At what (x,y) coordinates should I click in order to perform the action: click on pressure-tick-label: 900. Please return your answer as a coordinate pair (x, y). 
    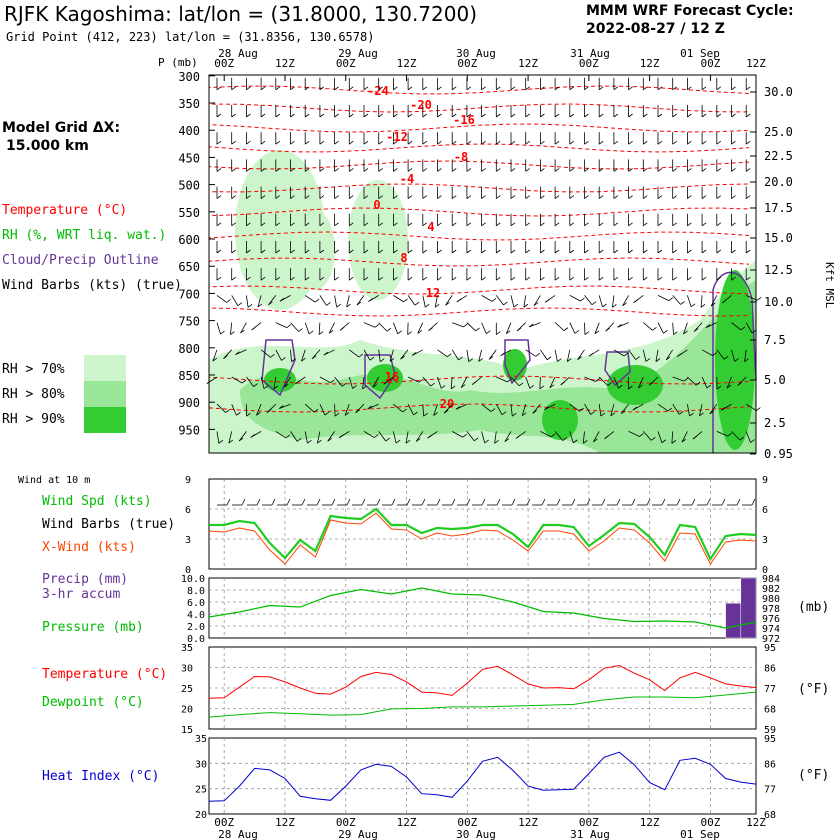
    Looking at the image, I should click on (189, 403).